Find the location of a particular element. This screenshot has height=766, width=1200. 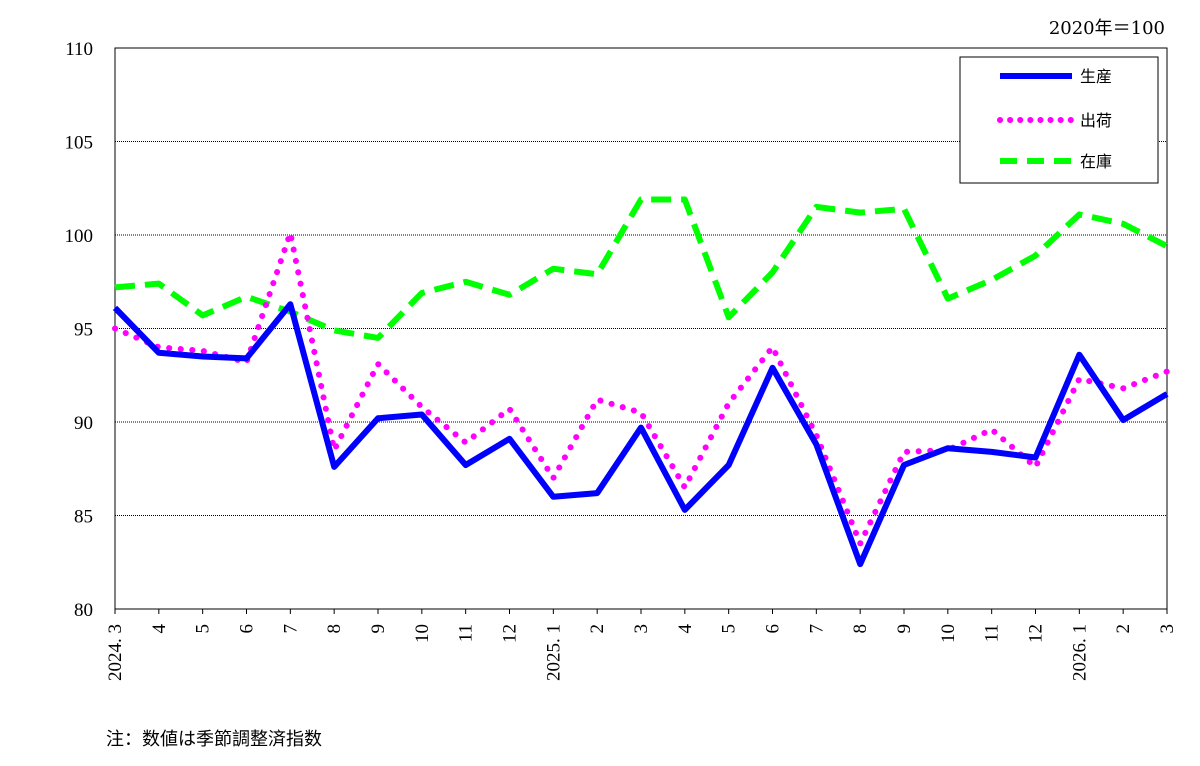

y-axis-ticks: 80 85 90 95 100 105 110 is located at coordinates (79, 330).